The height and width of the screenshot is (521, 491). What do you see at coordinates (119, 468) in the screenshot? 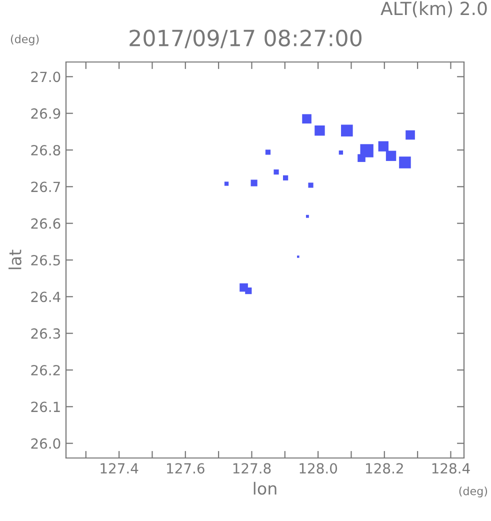
I see `x-tick-label: 127.4` at bounding box center [119, 468].